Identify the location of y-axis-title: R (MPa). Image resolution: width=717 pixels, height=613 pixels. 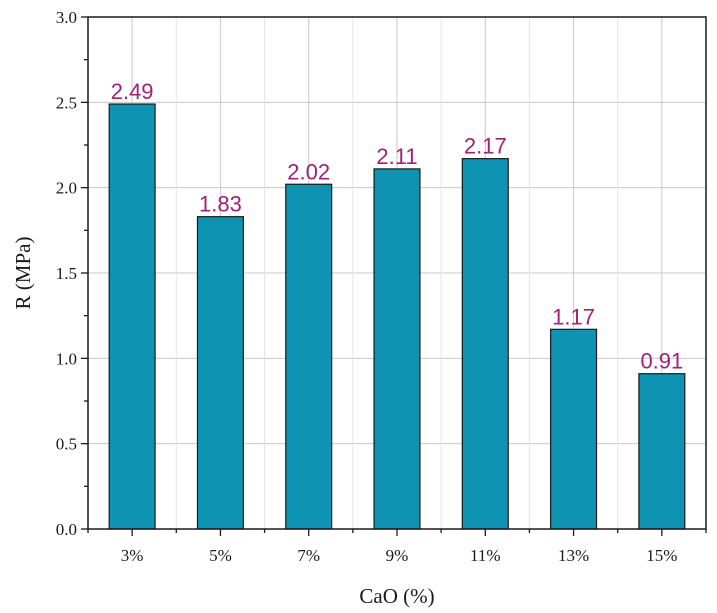
(23, 273).